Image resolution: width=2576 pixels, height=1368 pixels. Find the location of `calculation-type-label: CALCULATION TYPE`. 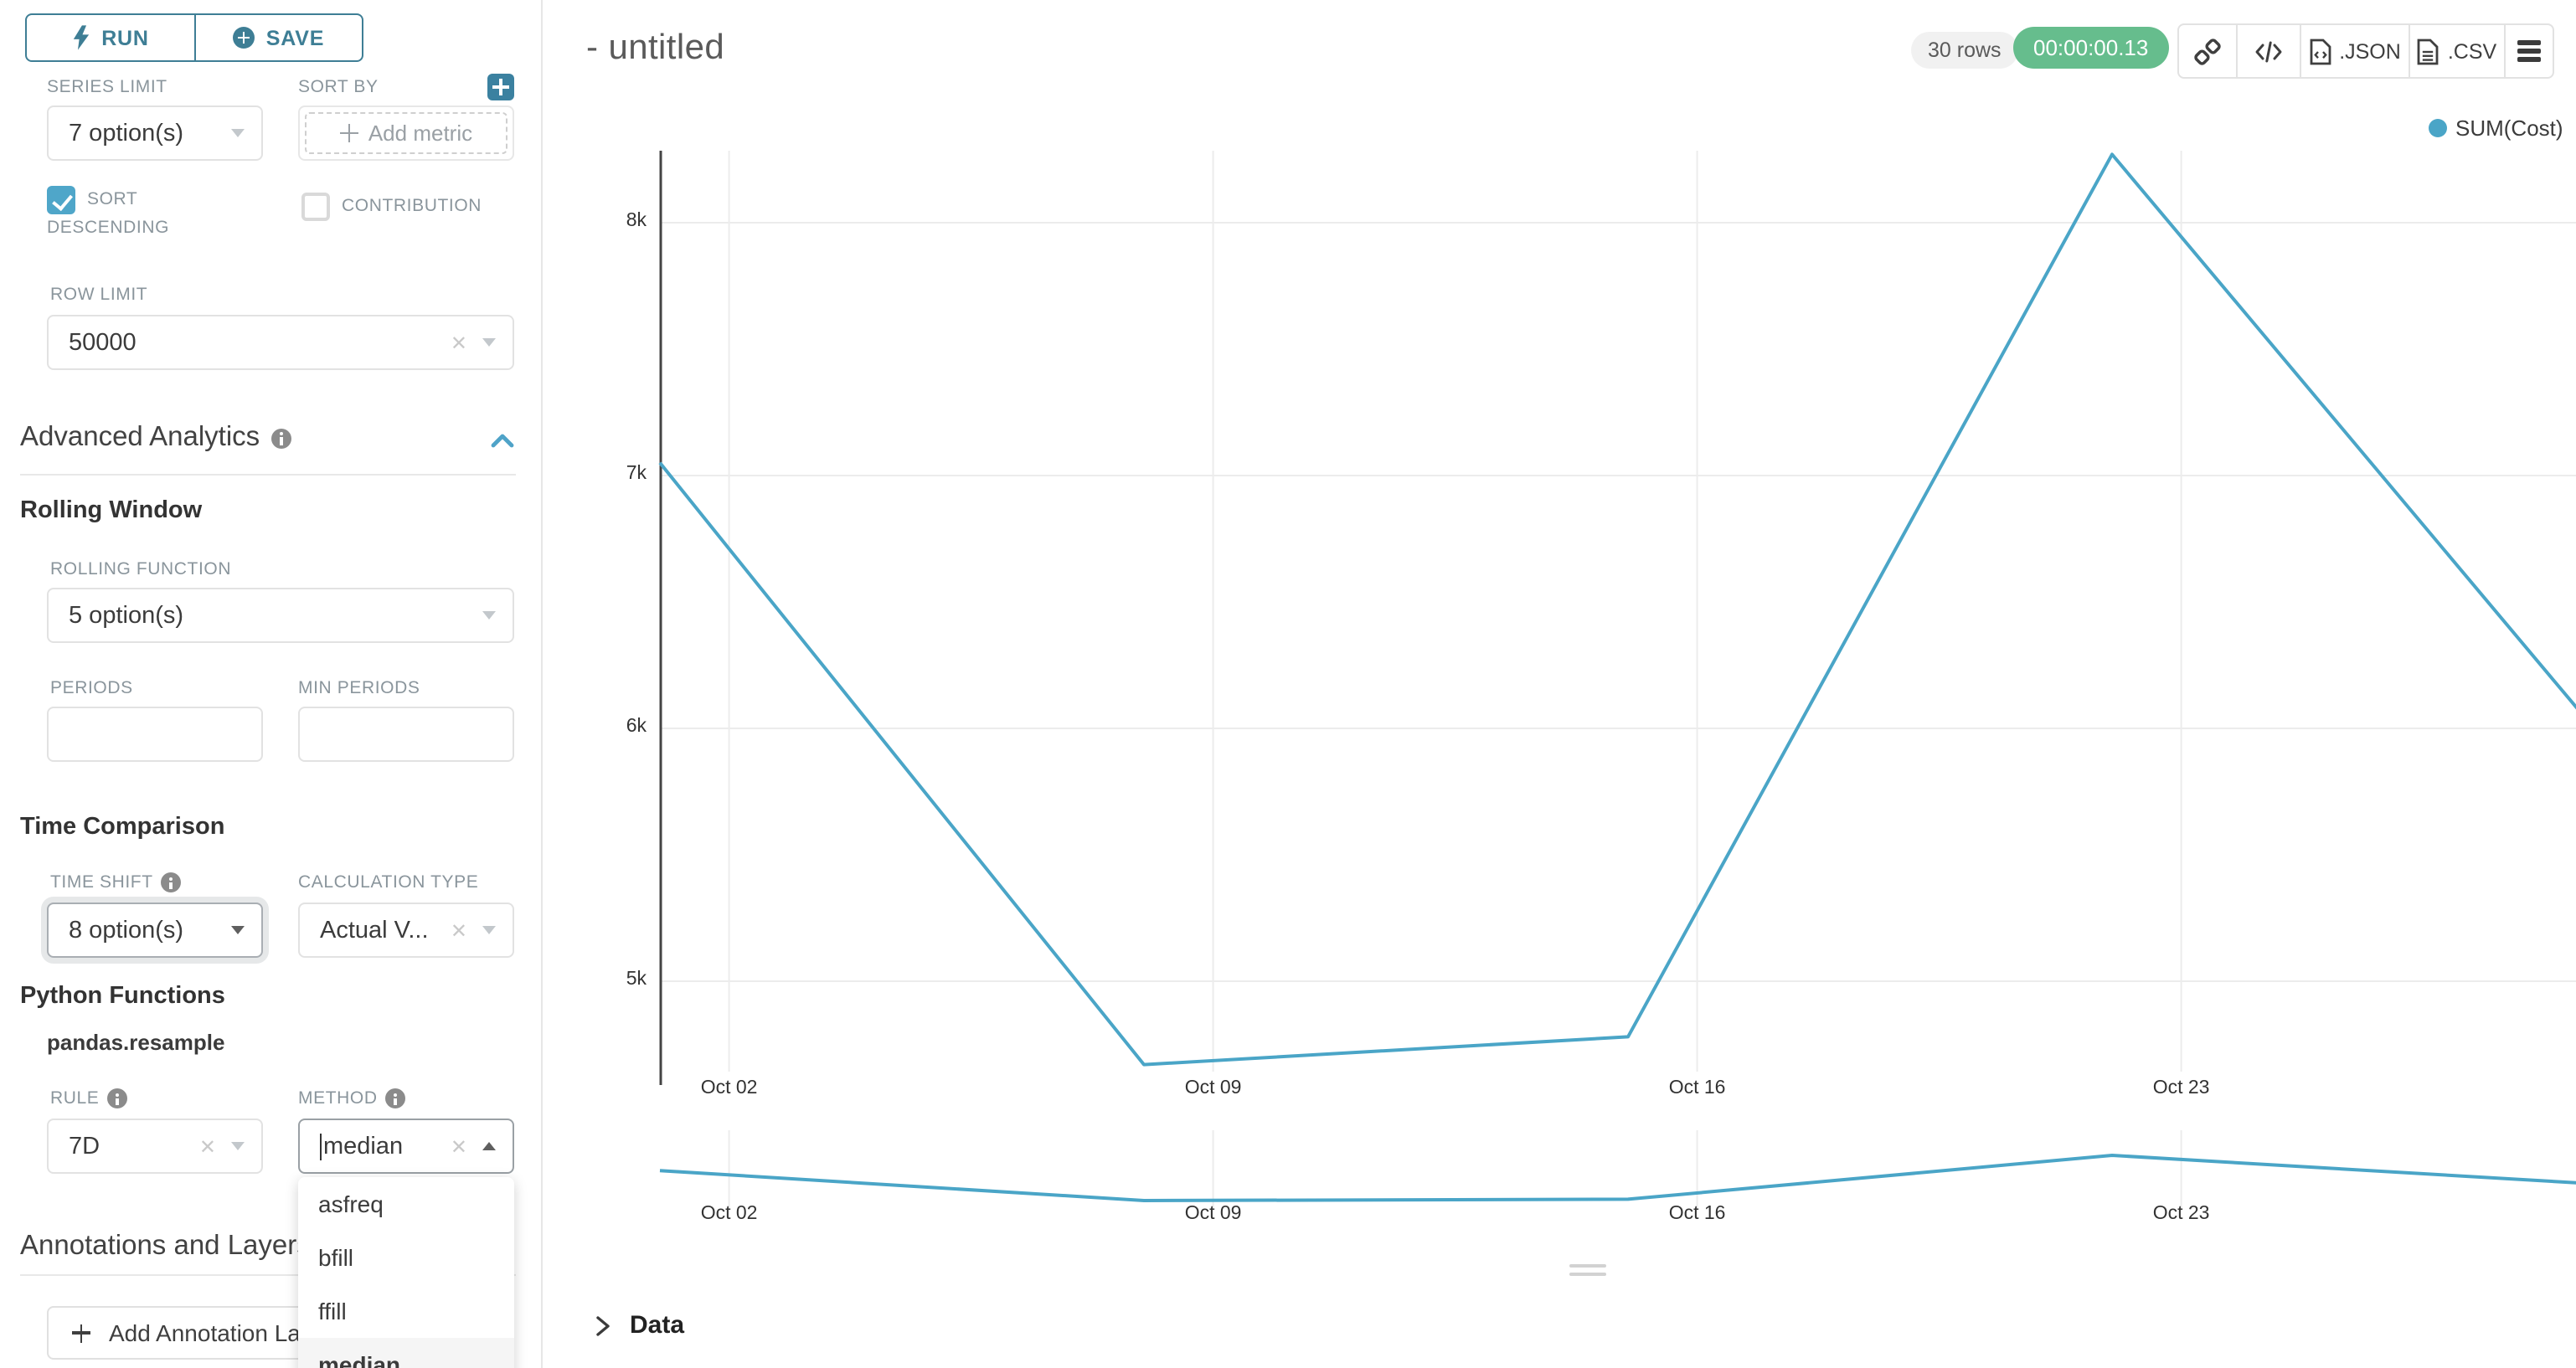

calculation-type-label: CALCULATION TYPE is located at coordinates (388, 882).